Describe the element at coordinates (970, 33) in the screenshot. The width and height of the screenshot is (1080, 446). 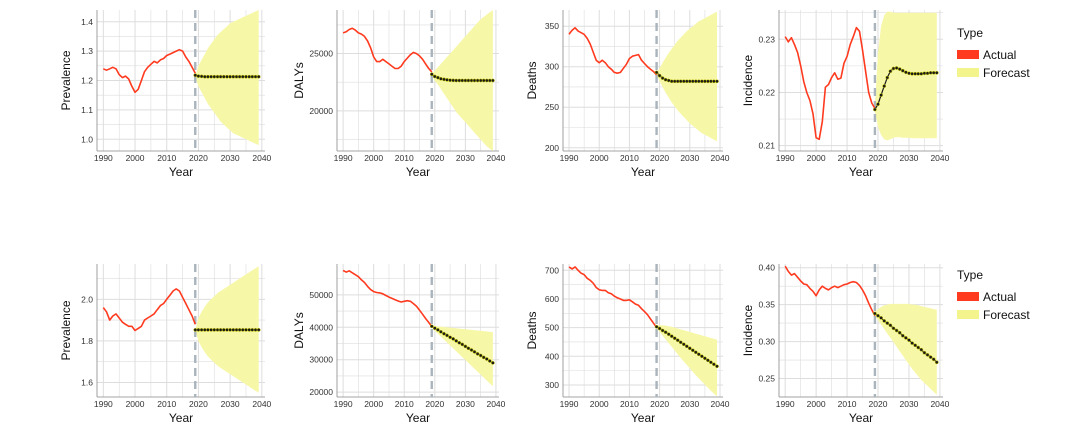
I see `legend-title: Type` at that location.